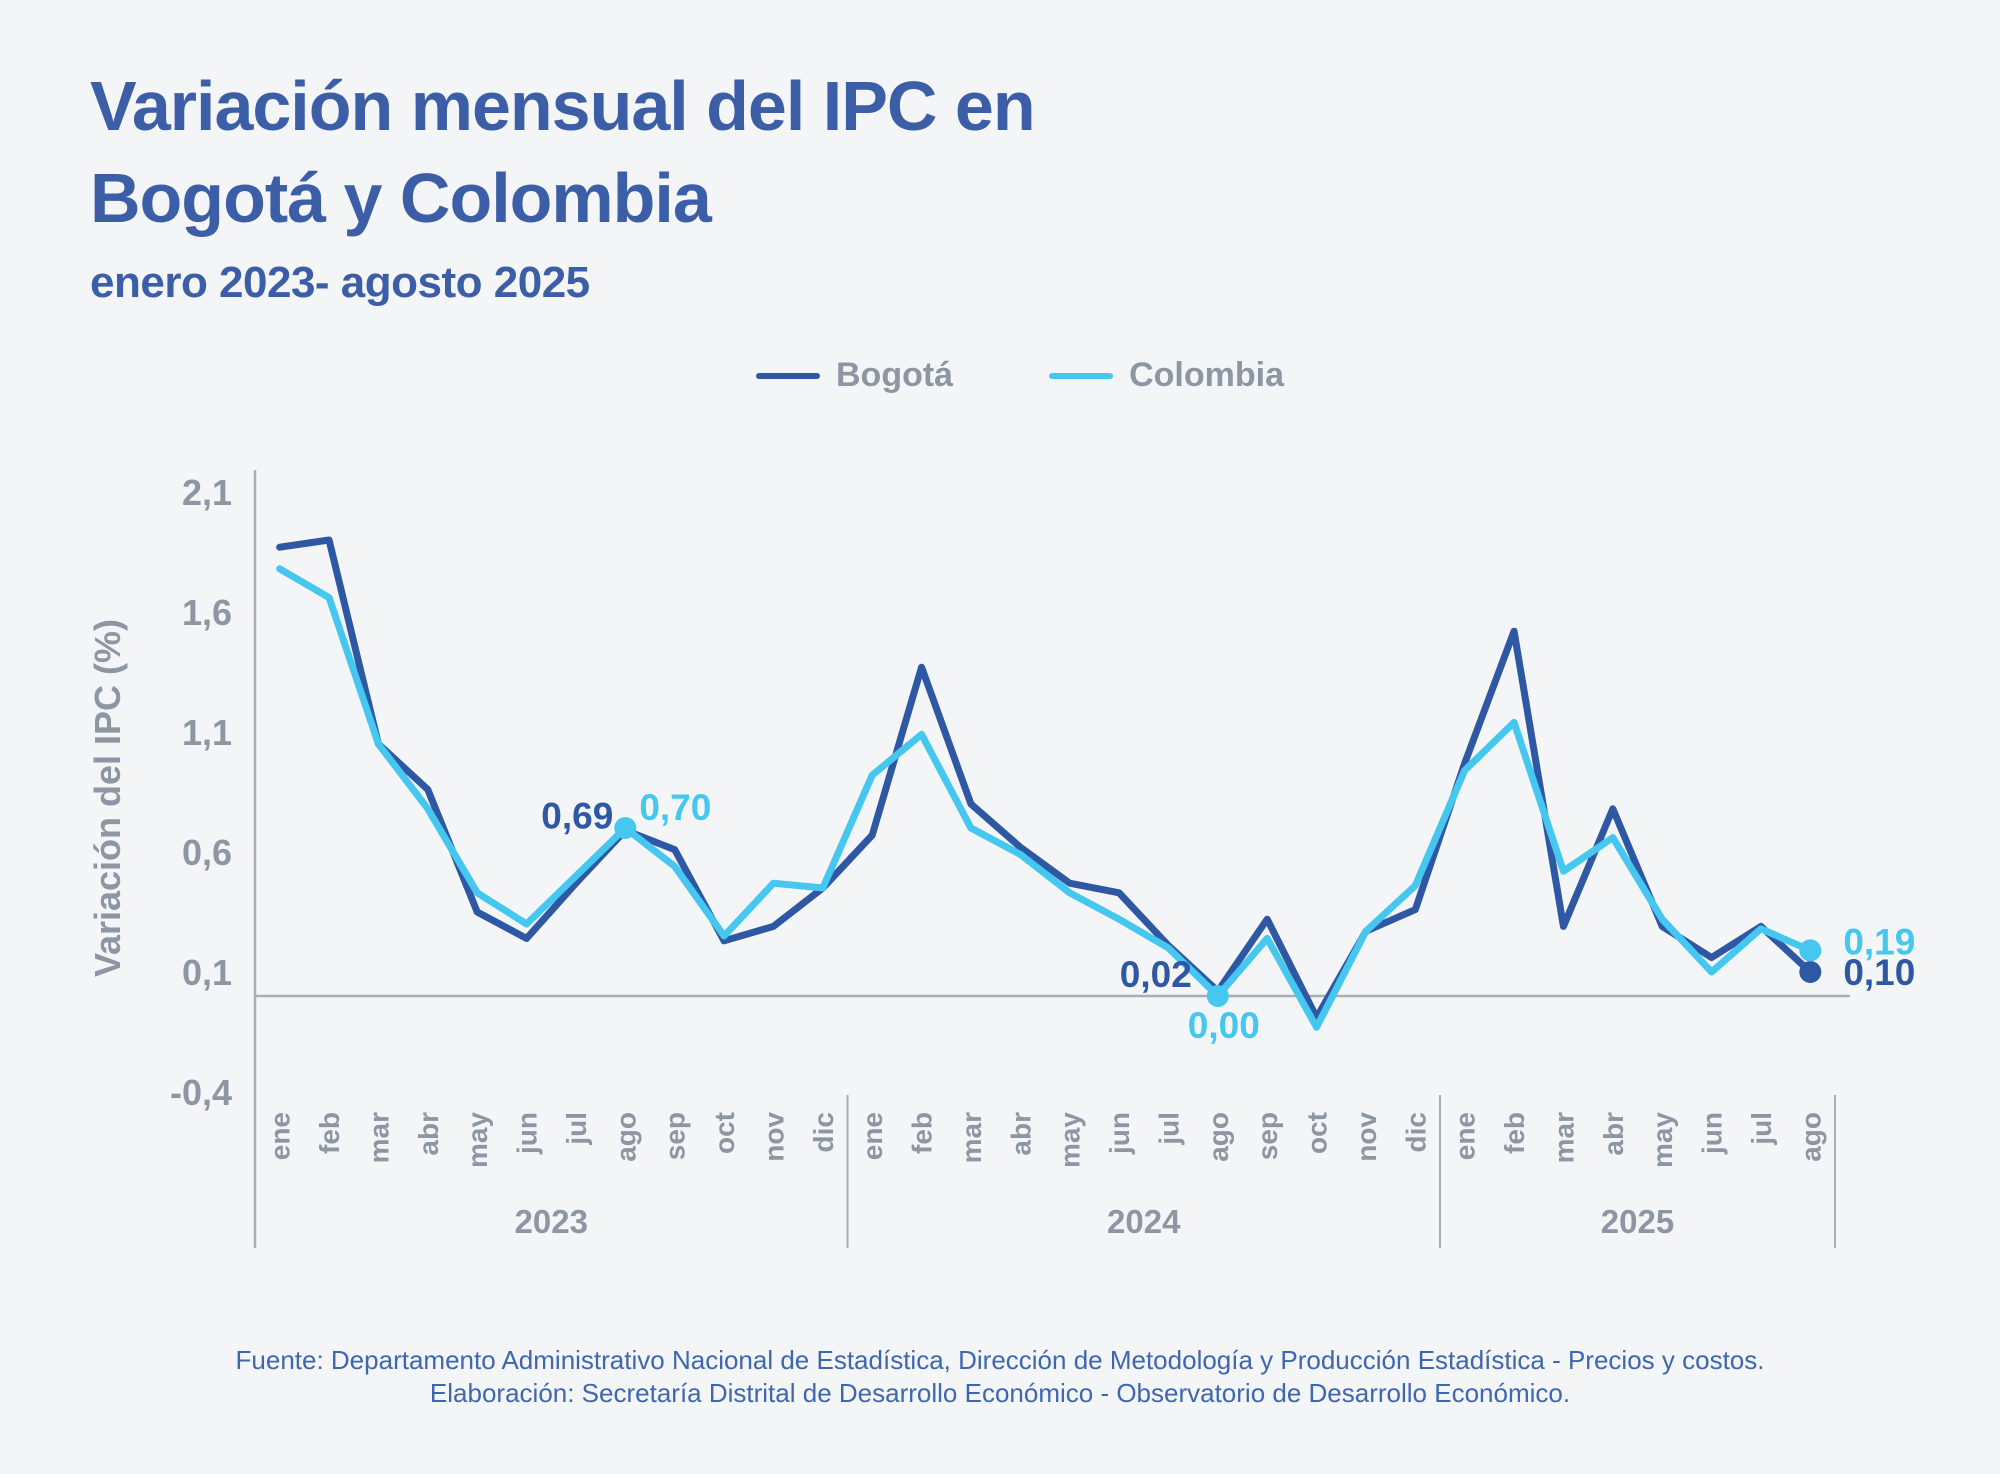 The width and height of the screenshot is (2000, 1474). I want to click on bogota-line-swatch-icon, so click(788, 375).